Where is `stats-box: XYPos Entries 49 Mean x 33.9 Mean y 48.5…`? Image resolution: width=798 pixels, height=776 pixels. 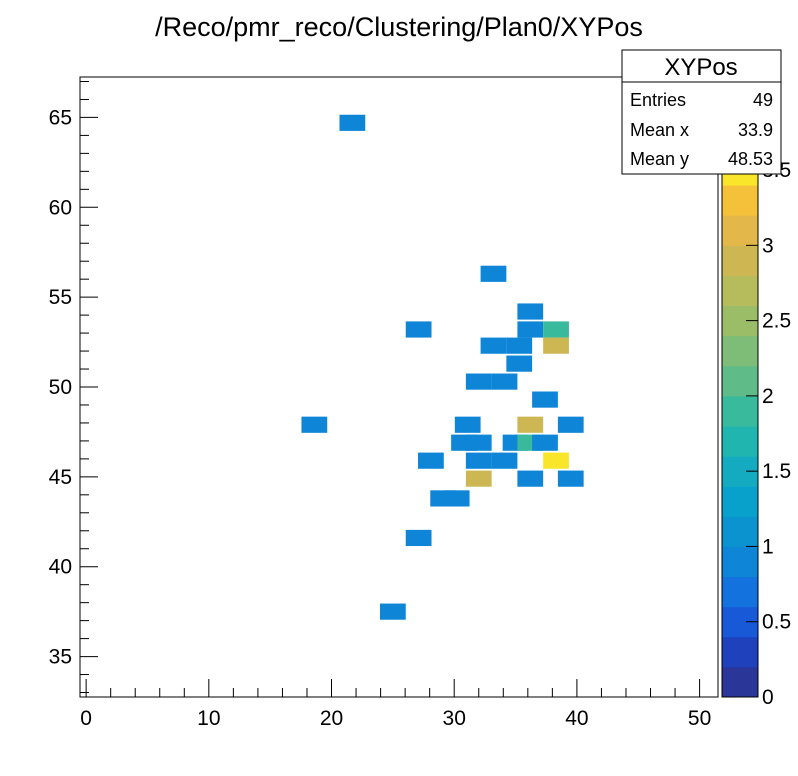 stats-box: XYPos Entries 49 Mean x 33.9 Mean y 48.5… is located at coordinates (701, 112).